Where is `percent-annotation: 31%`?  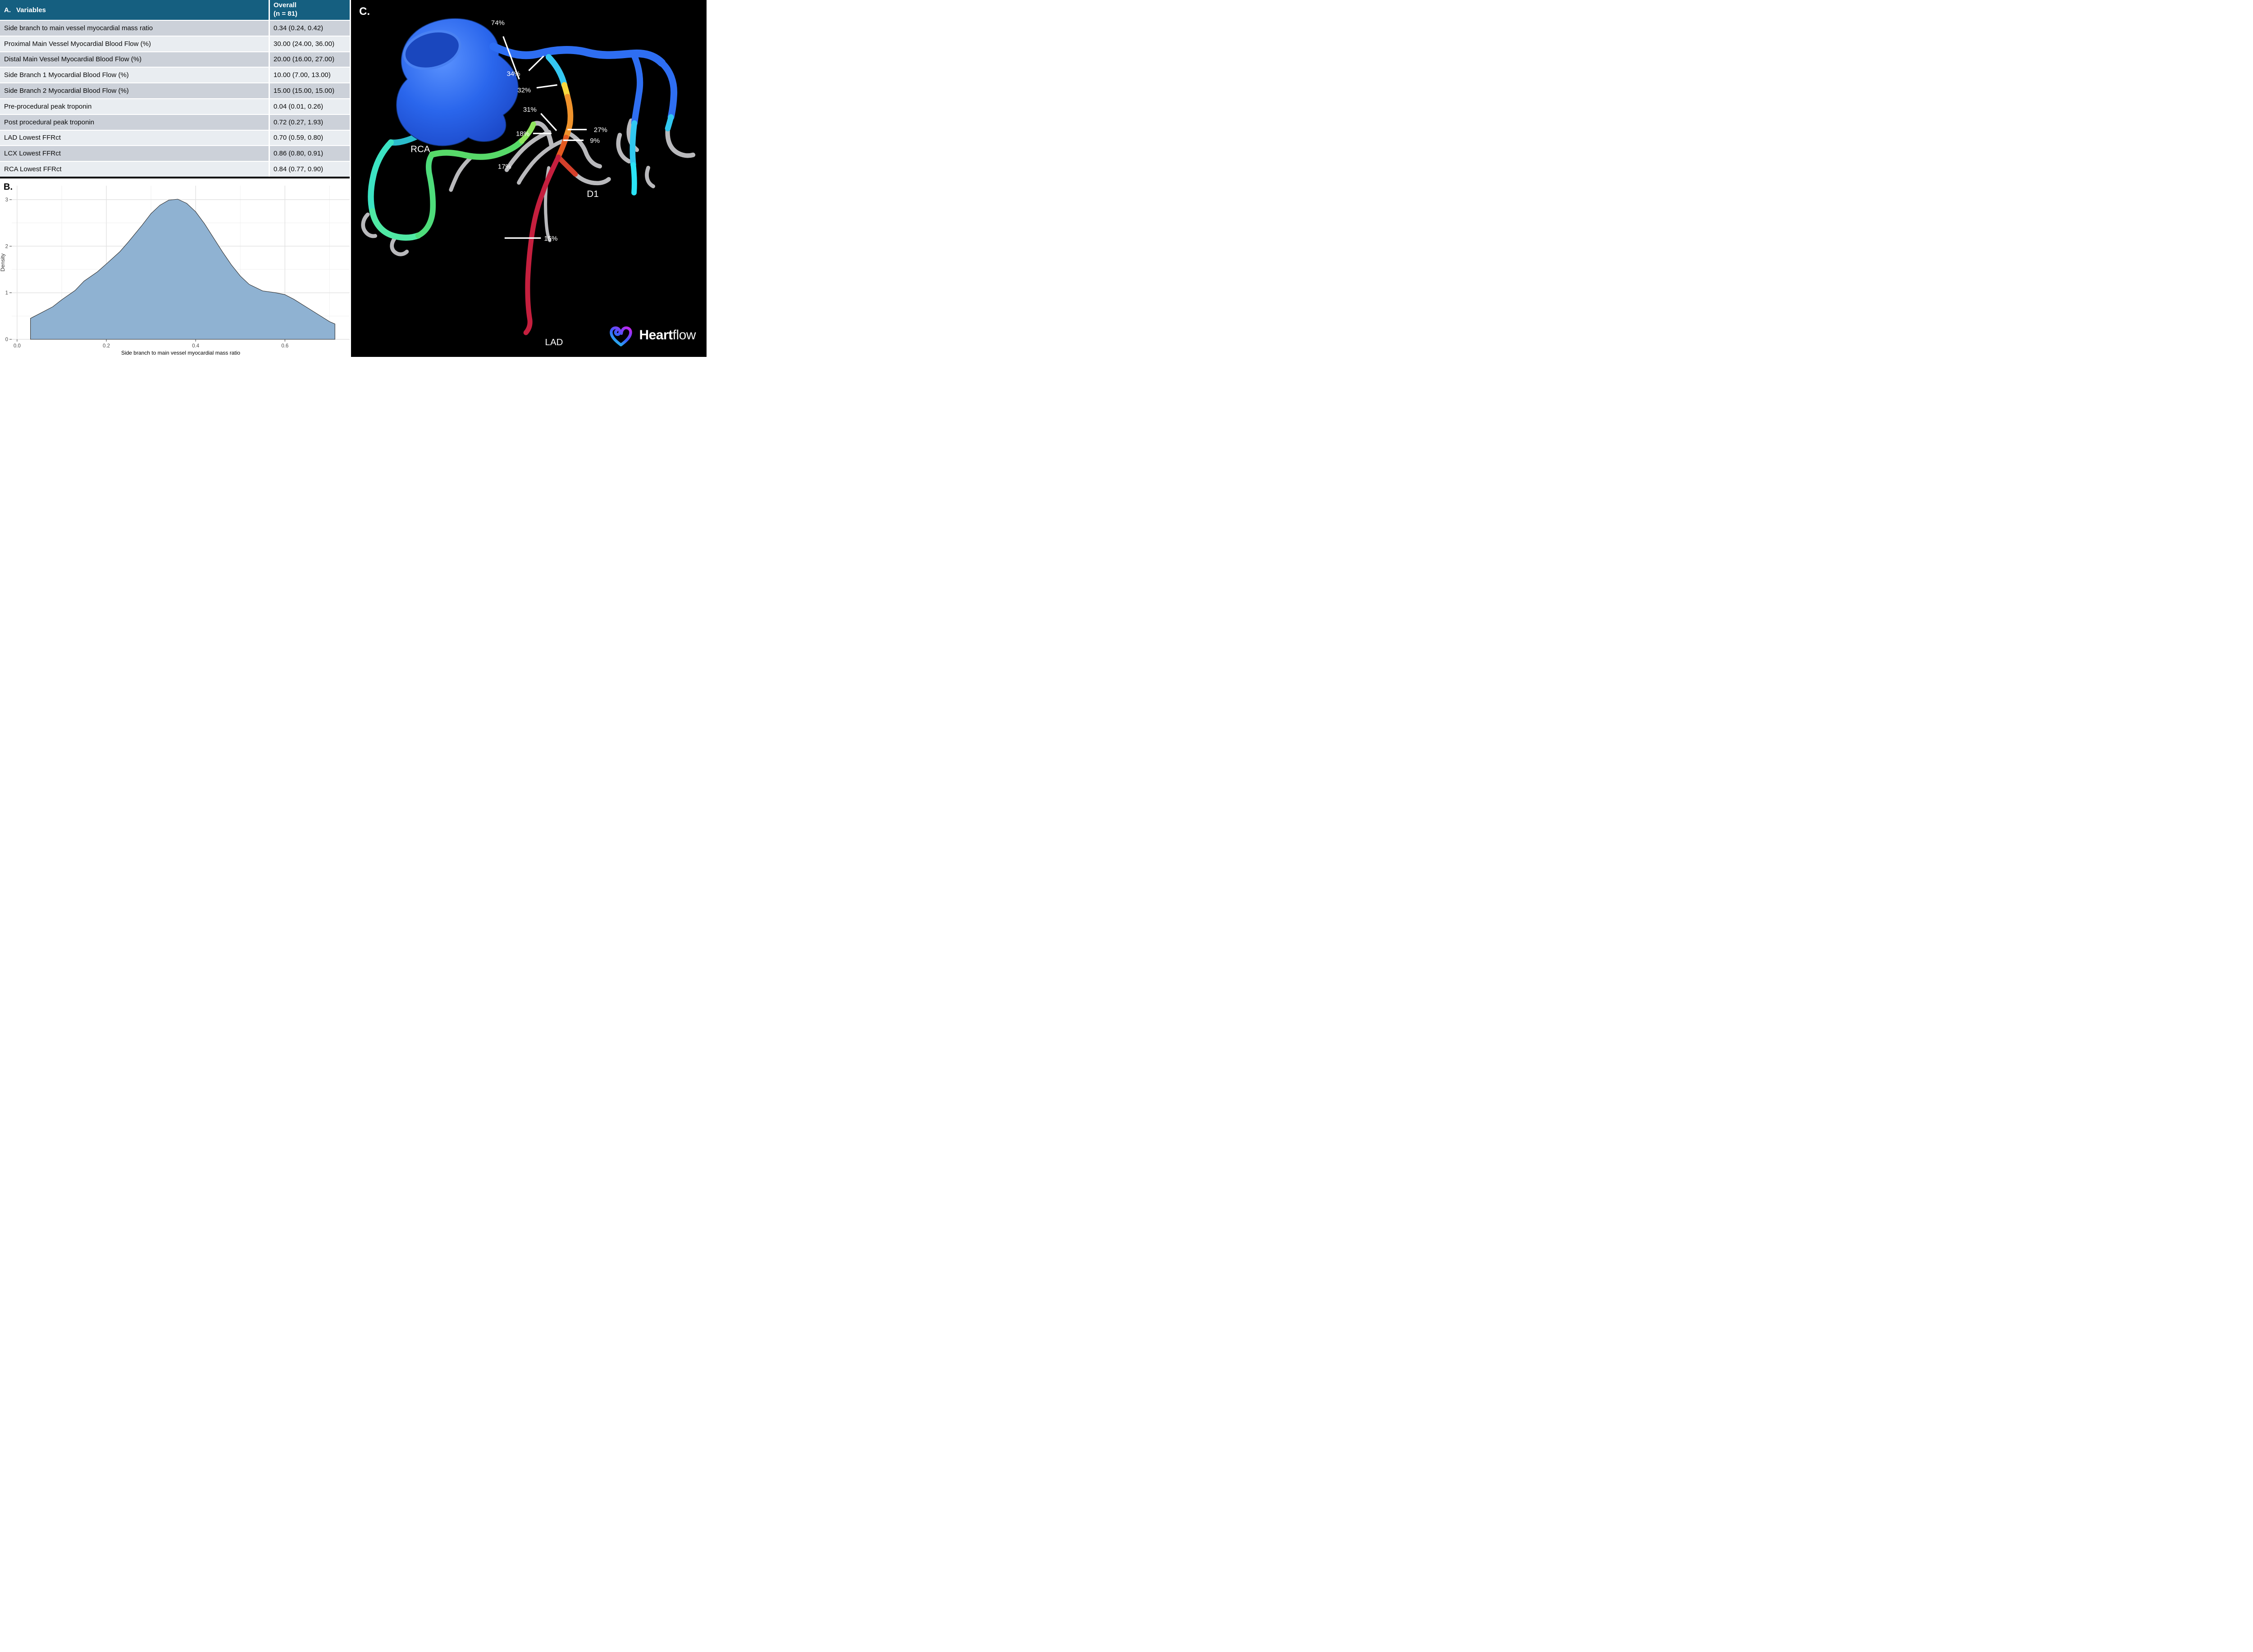
percent-annotation: 31% is located at coordinates (530, 110).